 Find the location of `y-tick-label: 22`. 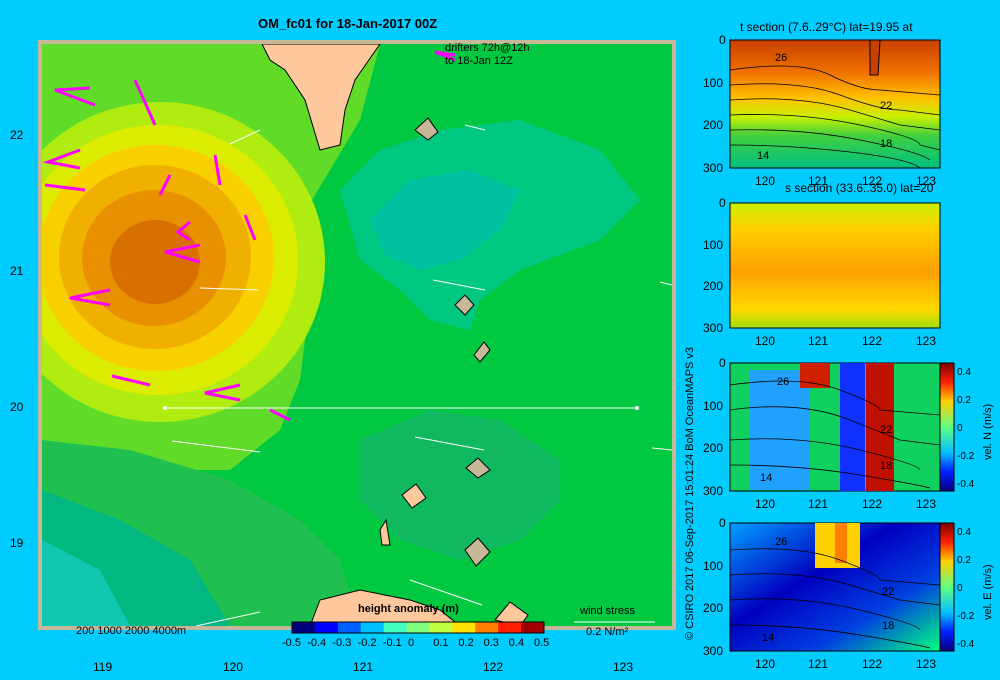

y-tick-label: 22 is located at coordinates (17, 135).